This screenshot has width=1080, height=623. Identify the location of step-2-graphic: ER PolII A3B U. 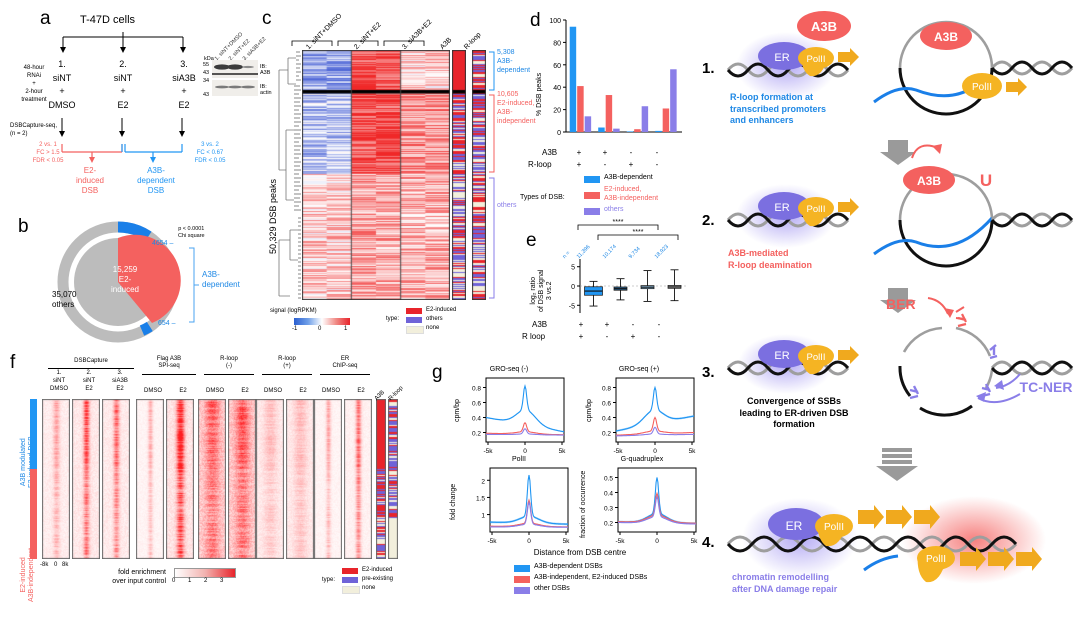
(900, 217).